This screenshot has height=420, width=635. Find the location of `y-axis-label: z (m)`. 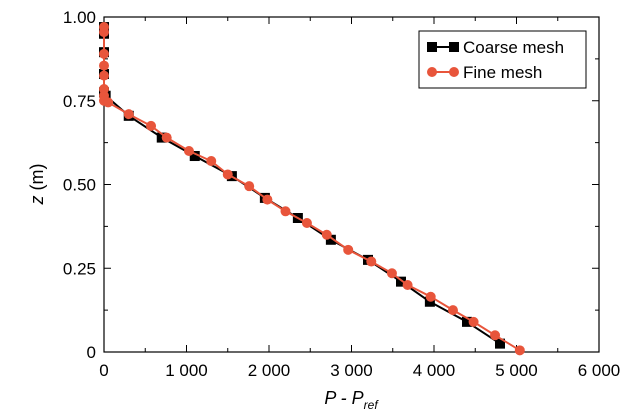

y-axis-label: z (m) is located at coordinates (37, 185).